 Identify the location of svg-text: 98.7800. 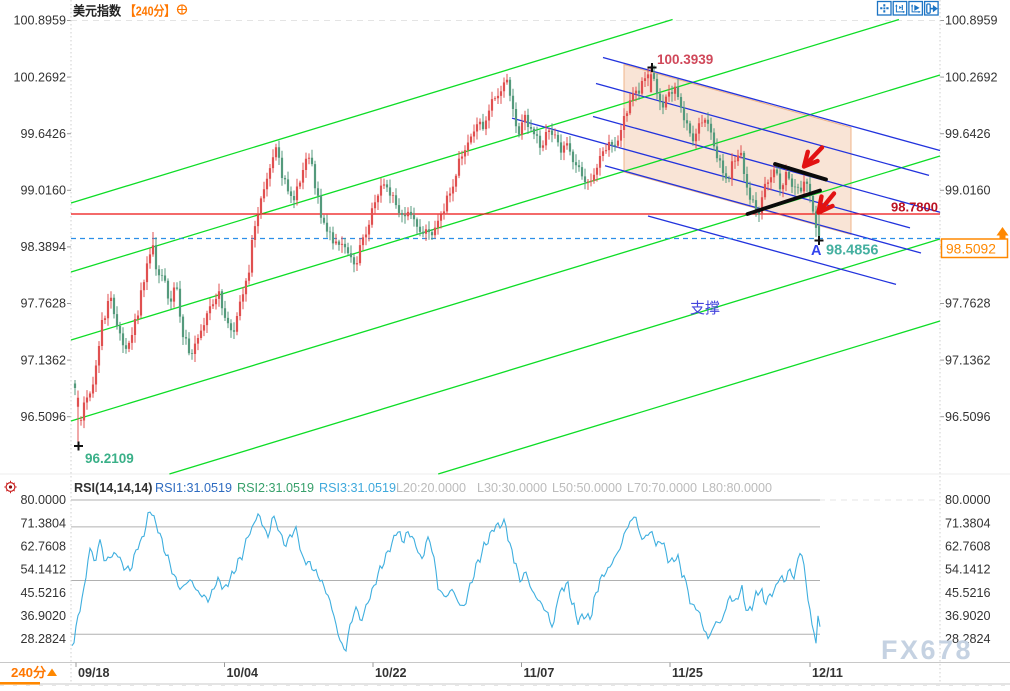
(914, 207).